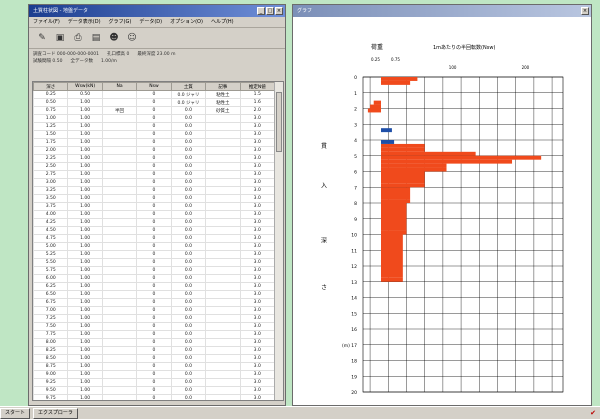  Describe the element at coordinates (154, 86) in the screenshot. I see `column-header: Nsw` at that location.